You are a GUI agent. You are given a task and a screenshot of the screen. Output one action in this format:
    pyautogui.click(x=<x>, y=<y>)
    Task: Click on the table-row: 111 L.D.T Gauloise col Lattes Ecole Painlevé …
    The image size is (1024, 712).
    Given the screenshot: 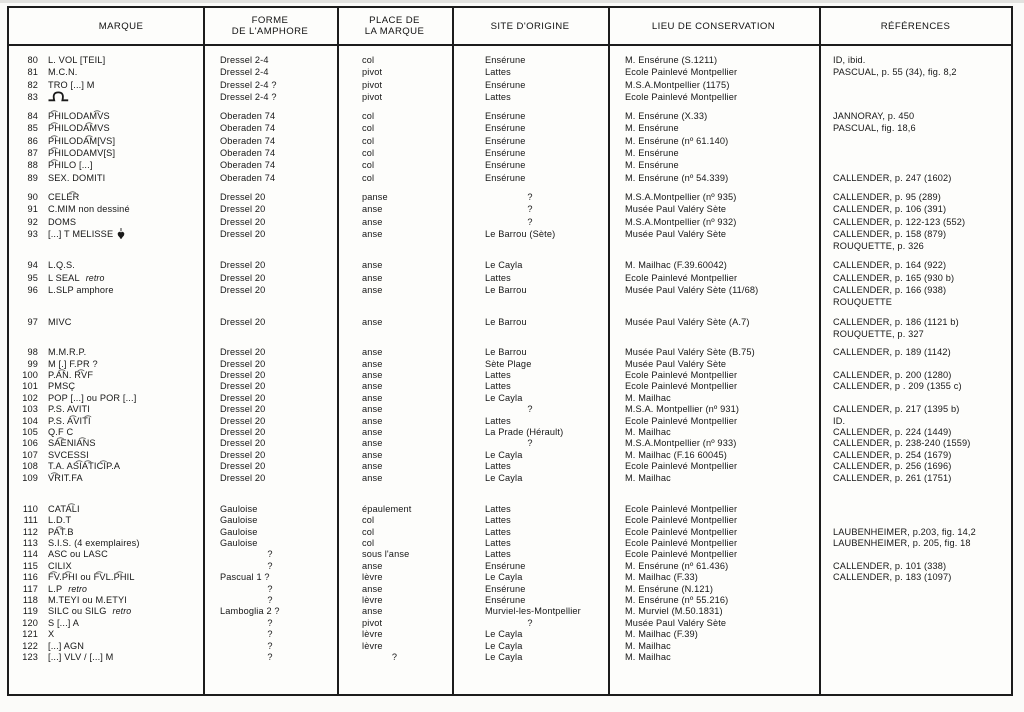 What is the action you would take?
    pyautogui.click(x=510, y=520)
    